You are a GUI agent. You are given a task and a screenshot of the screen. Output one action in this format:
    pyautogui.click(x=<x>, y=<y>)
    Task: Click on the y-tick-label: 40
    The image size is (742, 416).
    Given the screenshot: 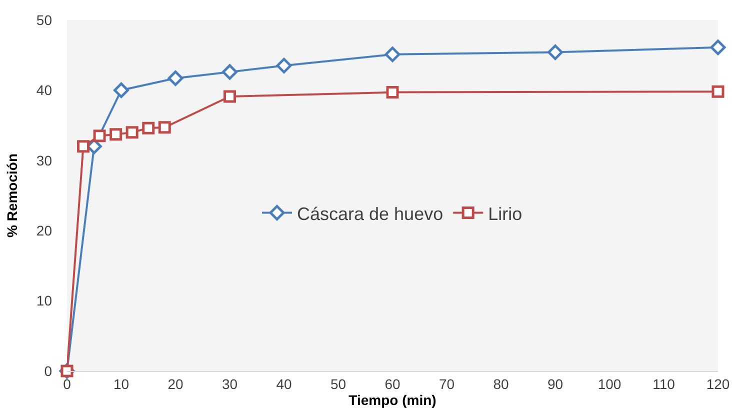 What is the action you would take?
    pyautogui.click(x=44, y=90)
    